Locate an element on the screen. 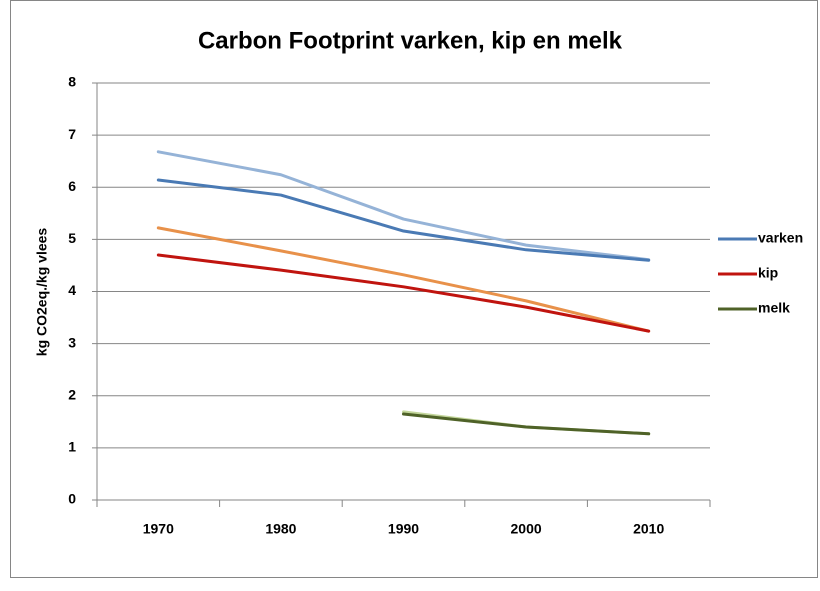  x-tick-label: 1980 is located at coordinates (280, 529).